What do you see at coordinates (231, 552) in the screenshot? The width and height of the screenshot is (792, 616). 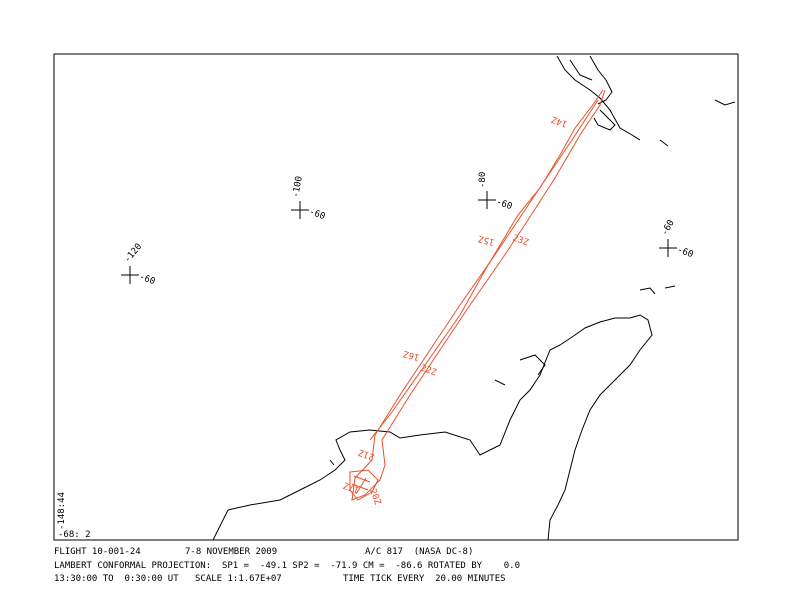 I see `footer-text: 7-8 NOVEMBER 2009` at bounding box center [231, 552].